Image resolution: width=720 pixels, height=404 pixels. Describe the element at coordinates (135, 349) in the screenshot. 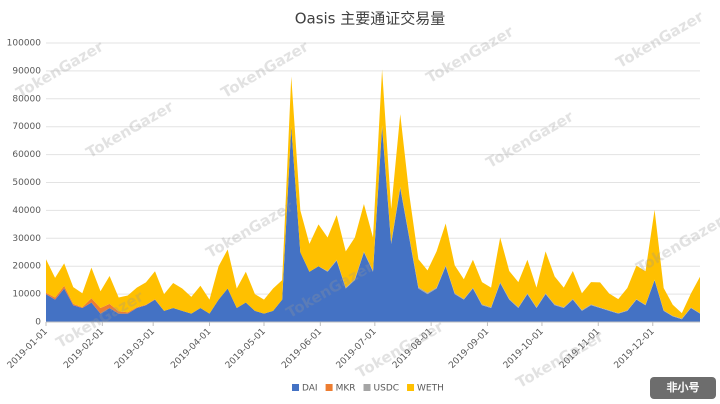

I see `x-tick-label: 2019-03-01` at that location.